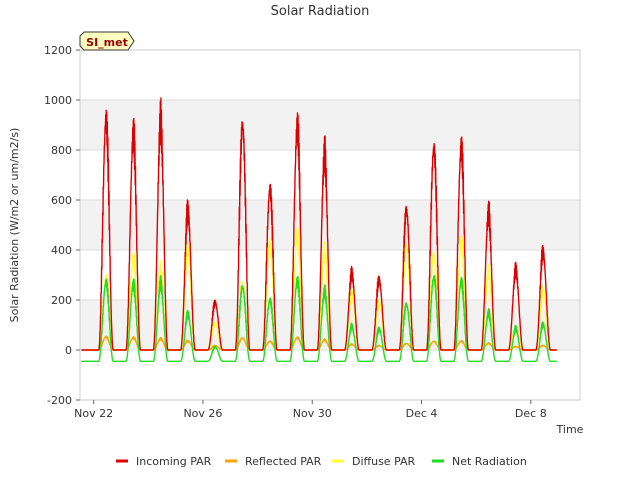 The width and height of the screenshot is (640, 484). Describe the element at coordinates (61, 300) in the screenshot. I see `y-tick-label: 200` at that location.